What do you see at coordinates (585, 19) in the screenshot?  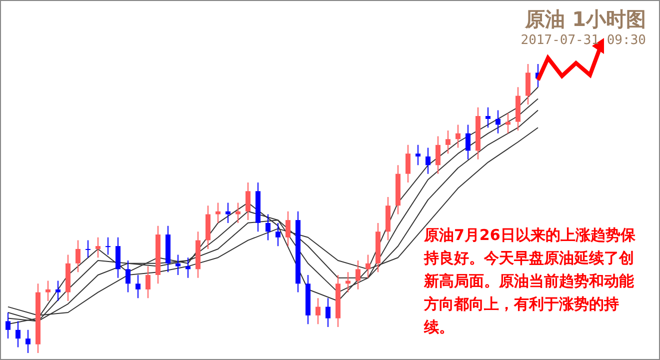 I see `text: 原油 1小时图` at bounding box center [585, 19].